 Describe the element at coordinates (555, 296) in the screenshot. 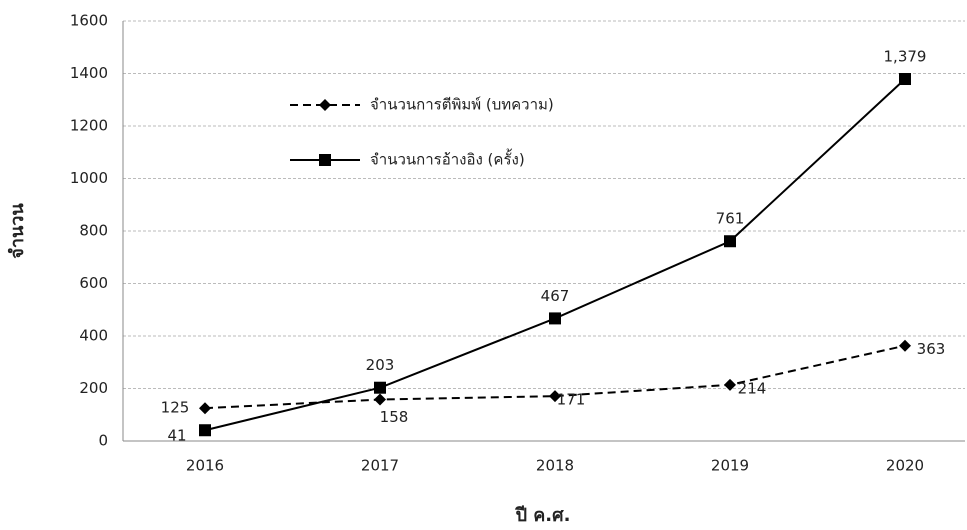

I see `data-label: 467` at that location.